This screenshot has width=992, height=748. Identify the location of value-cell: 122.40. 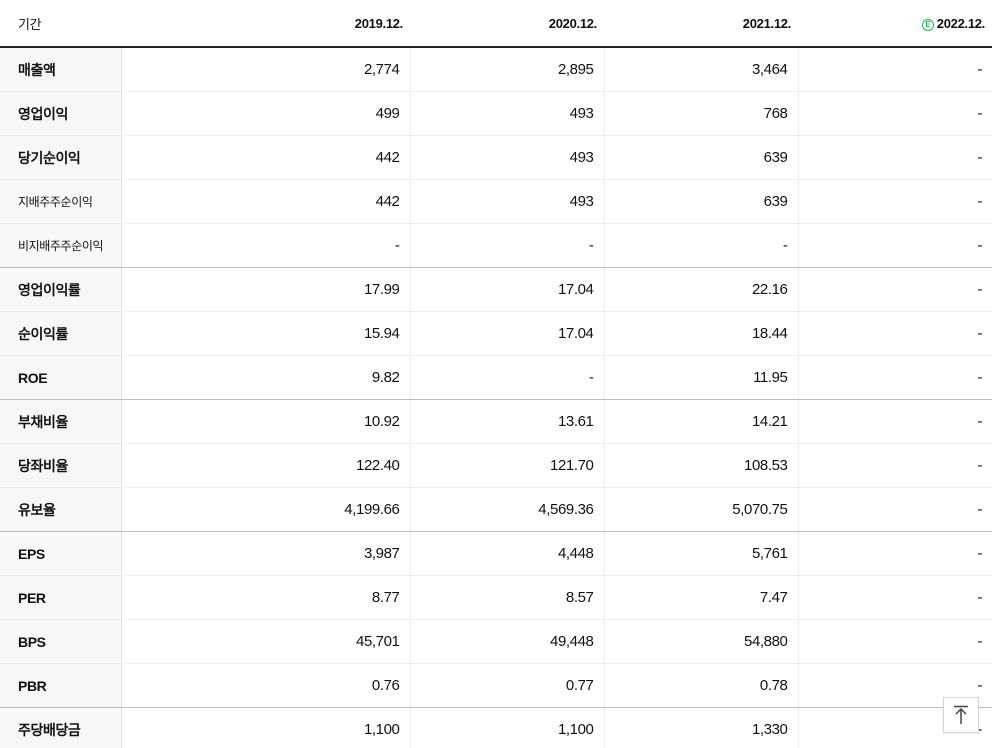
(265, 465).